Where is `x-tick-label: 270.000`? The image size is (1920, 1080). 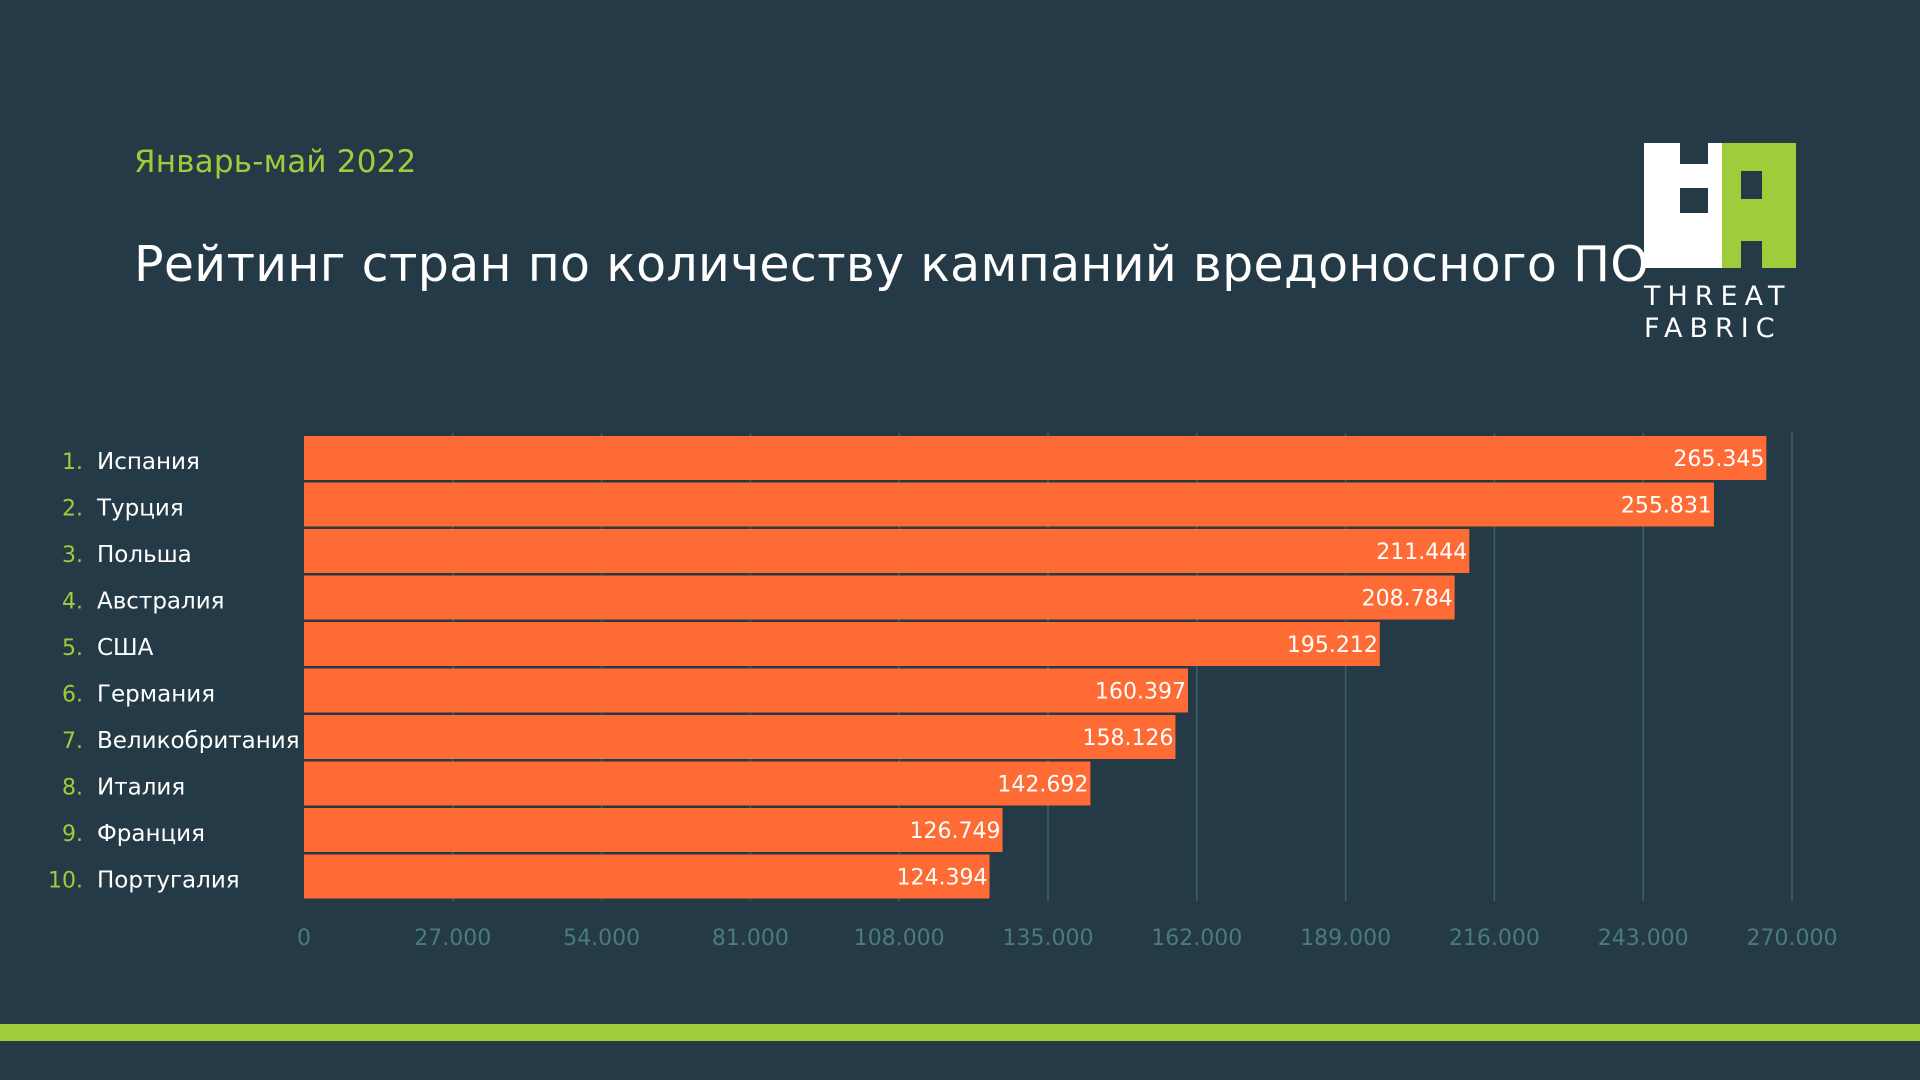 x-tick-label: 270.000 is located at coordinates (1792, 938).